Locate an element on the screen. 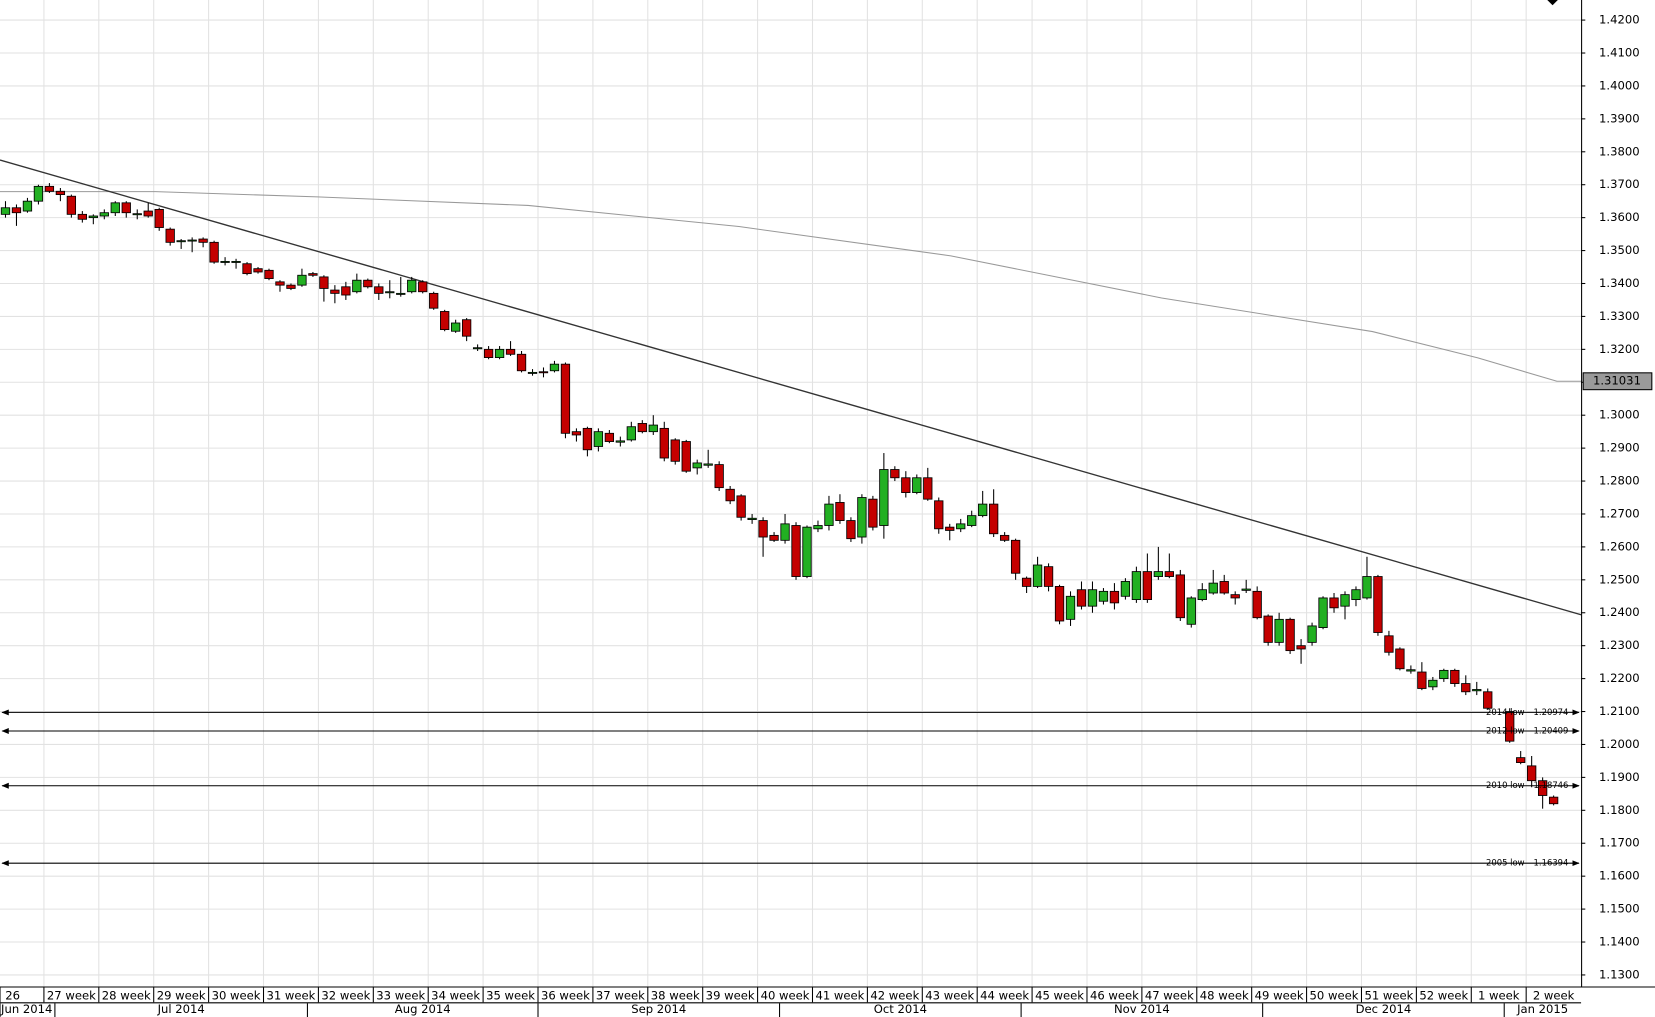  x-tick-label: 31 week is located at coordinates (290, 995).